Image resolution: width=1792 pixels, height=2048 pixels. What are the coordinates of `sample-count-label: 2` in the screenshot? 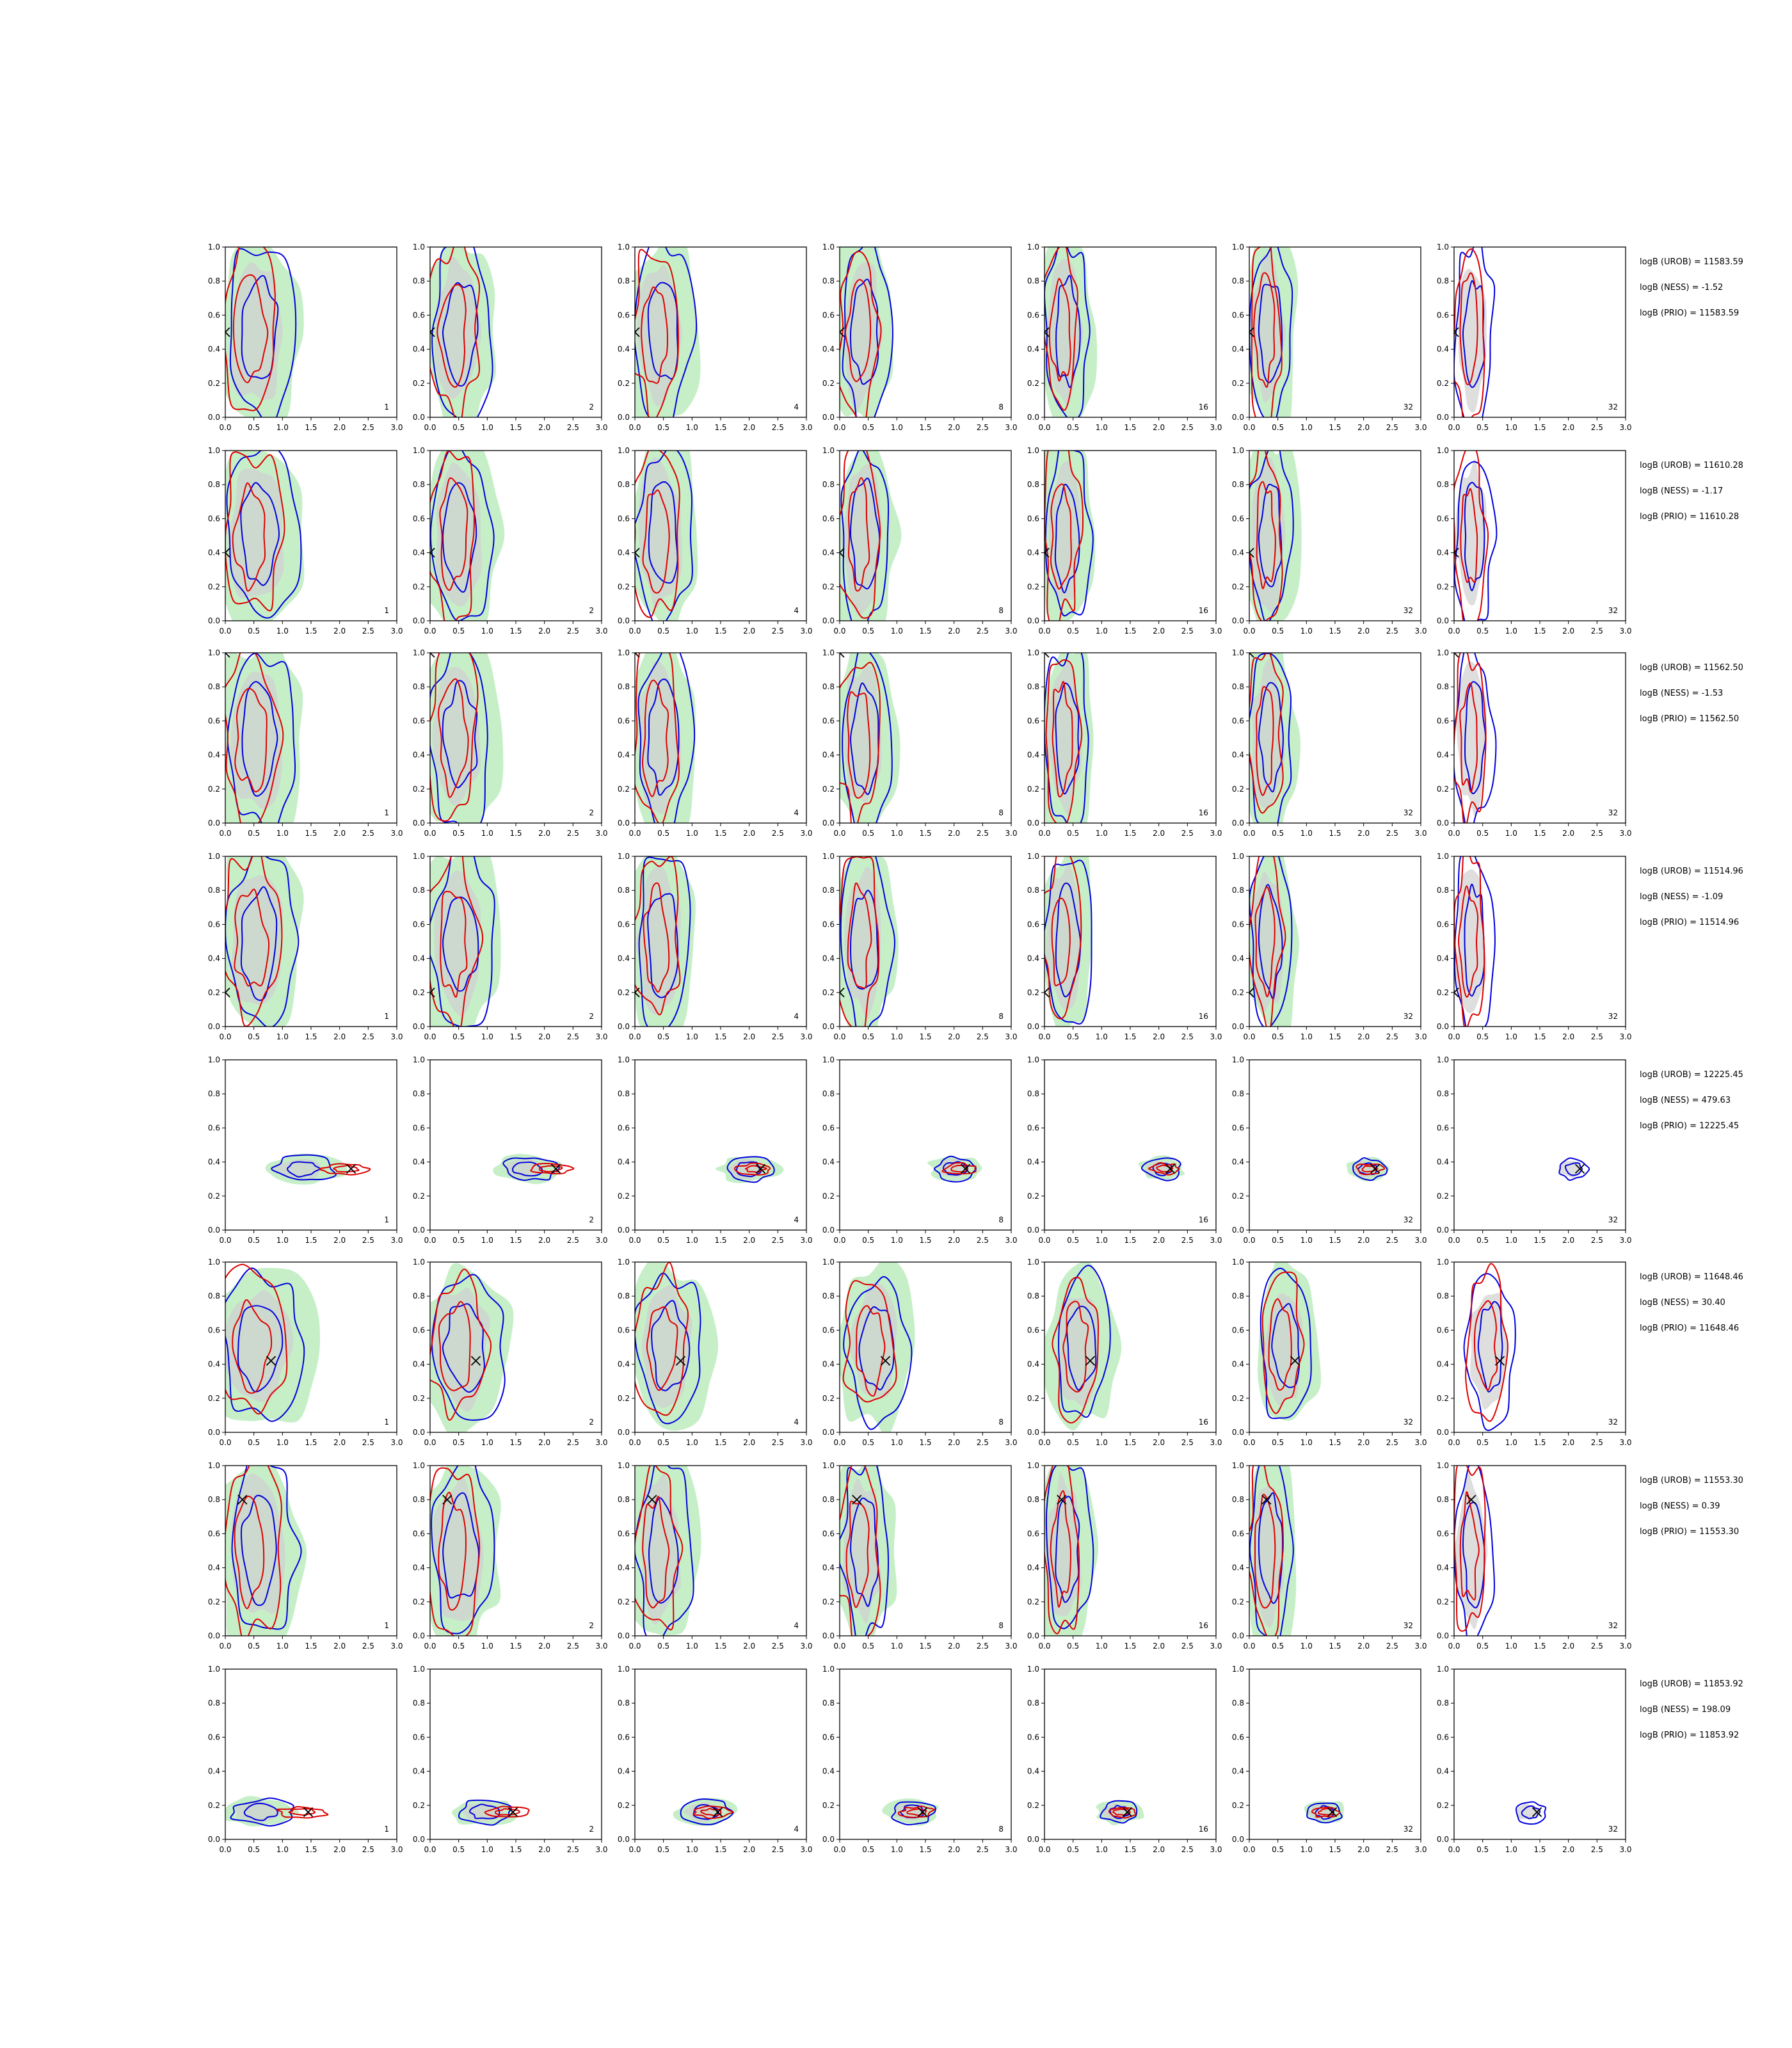 It's located at (591, 1422).